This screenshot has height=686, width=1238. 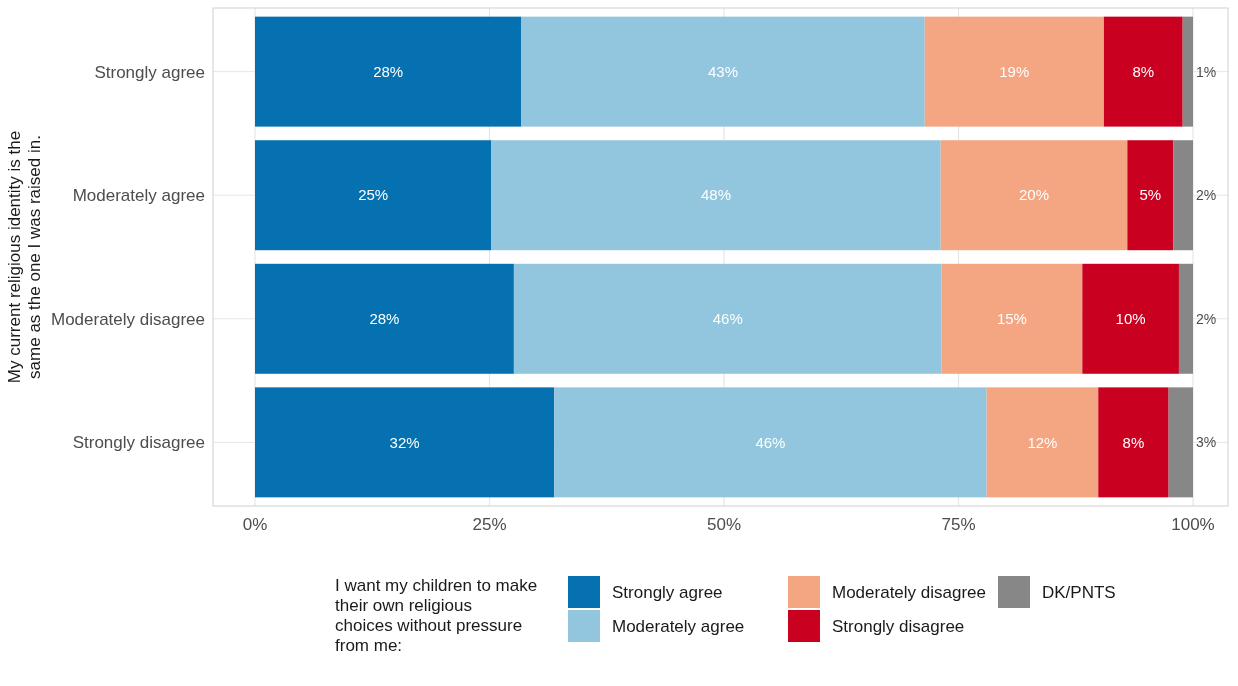 I want to click on data-label: 25%, so click(x=373, y=195).